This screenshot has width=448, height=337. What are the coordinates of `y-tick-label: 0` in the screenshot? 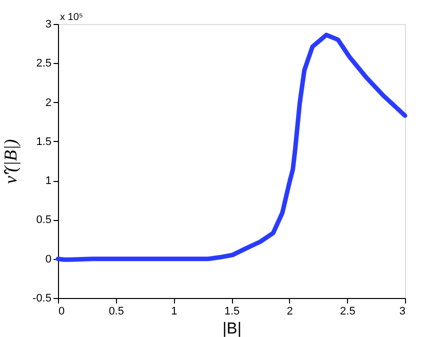 It's located at (48, 259).